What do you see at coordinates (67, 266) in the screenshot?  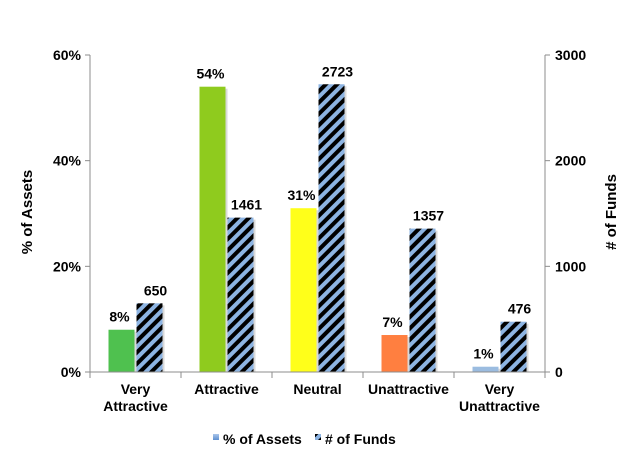 I see `left-tick-label: 20%` at bounding box center [67, 266].